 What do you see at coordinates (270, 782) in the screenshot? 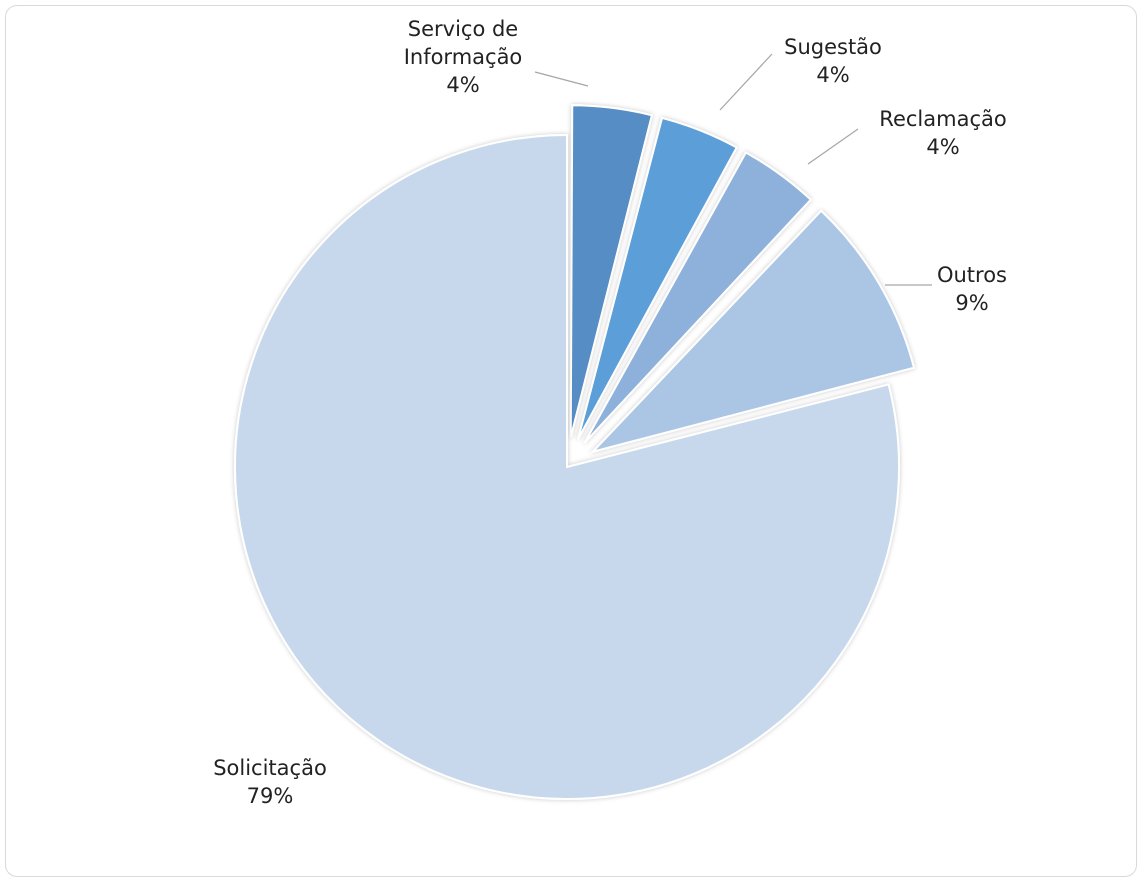
I see `data-label-solicitacao: Solicitação 79%` at bounding box center [270, 782].